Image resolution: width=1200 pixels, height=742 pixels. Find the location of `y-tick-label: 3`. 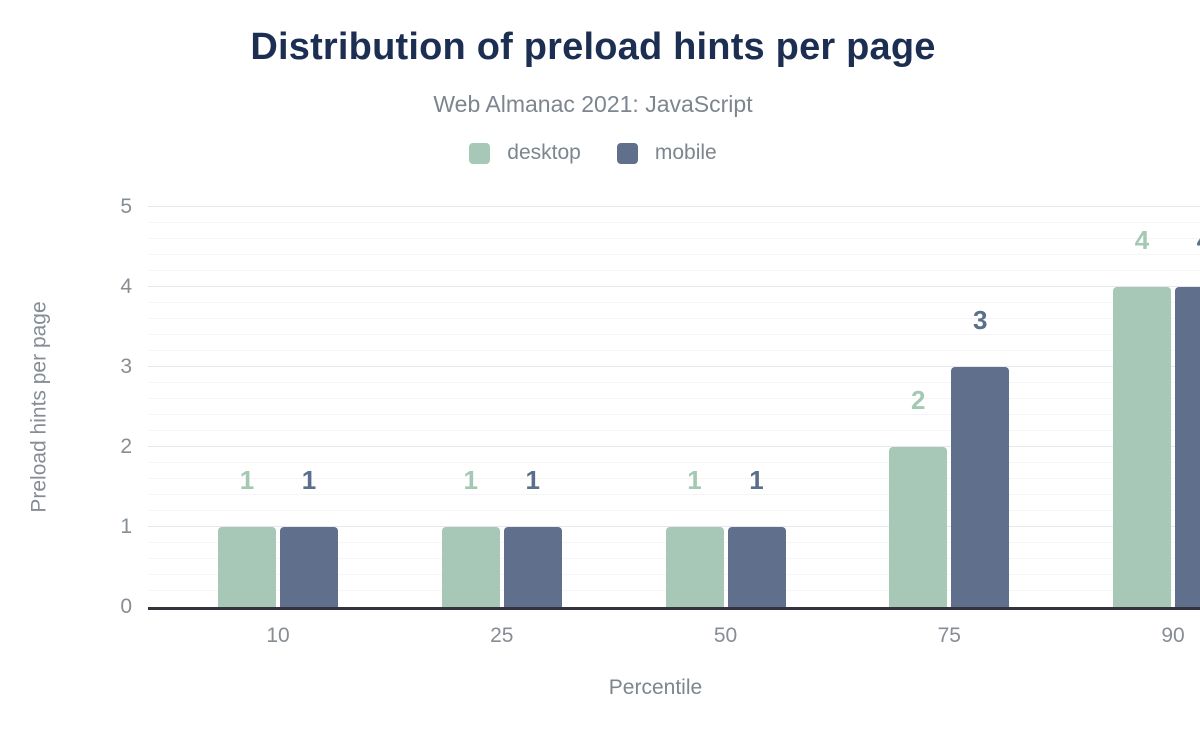

y-tick-label: 3 is located at coordinates (126, 366).